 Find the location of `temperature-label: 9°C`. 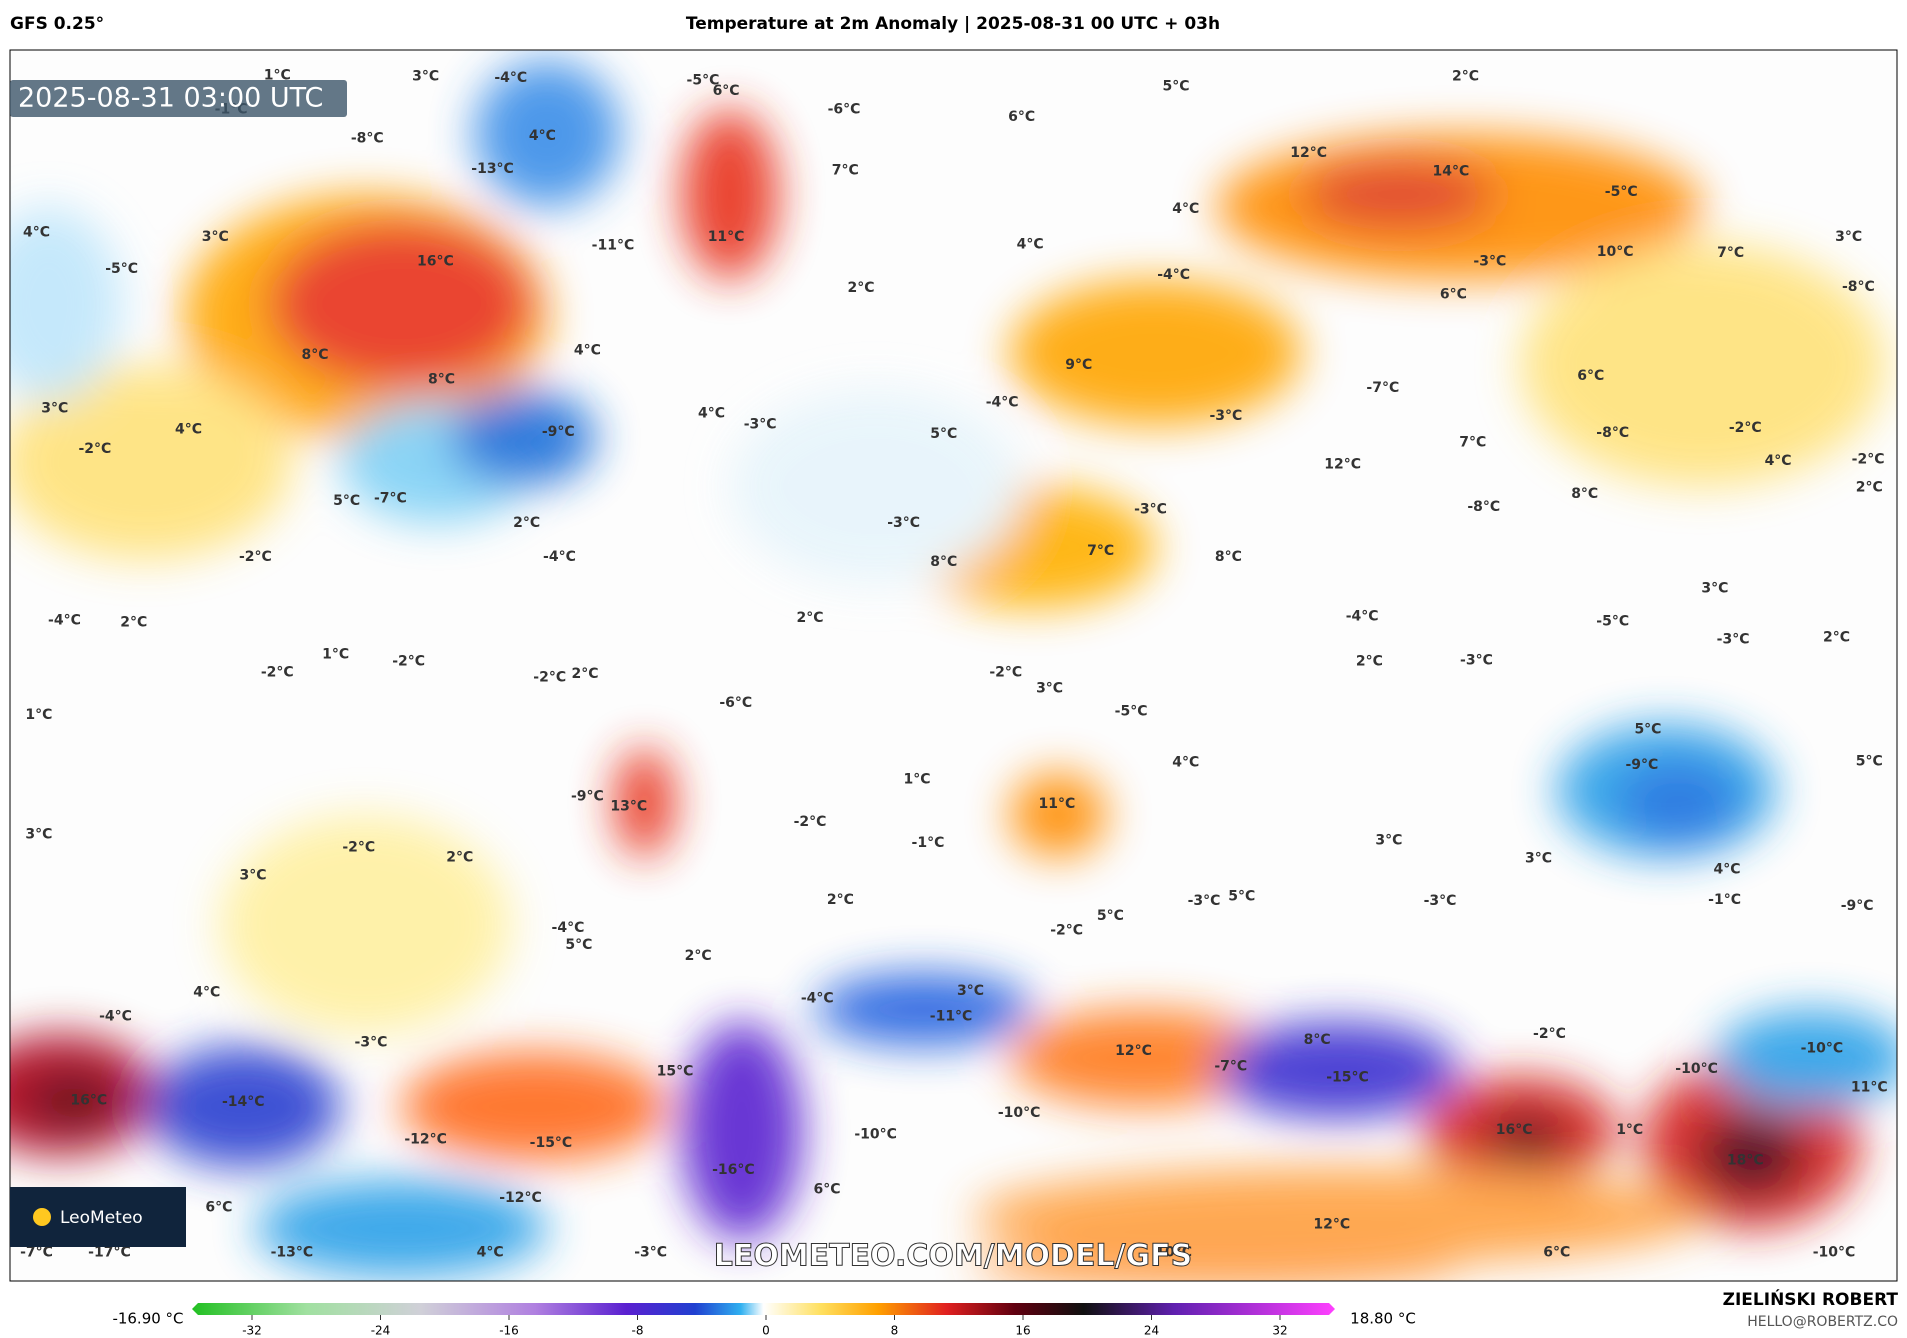

temperature-label: 9°C is located at coordinates (1078, 365).